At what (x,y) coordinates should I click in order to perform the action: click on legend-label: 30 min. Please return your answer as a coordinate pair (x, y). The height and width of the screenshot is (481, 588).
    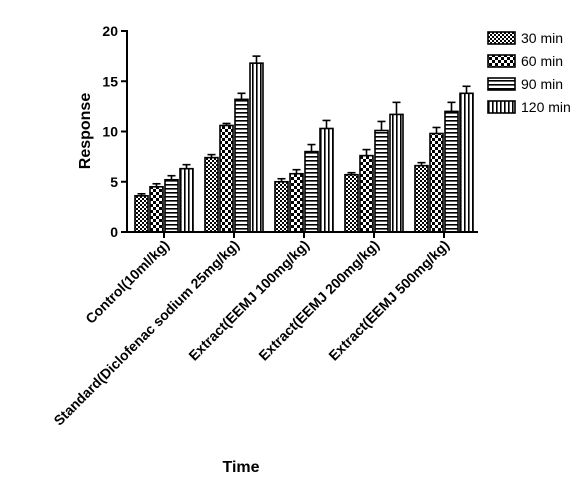
    Looking at the image, I should click on (542, 38).